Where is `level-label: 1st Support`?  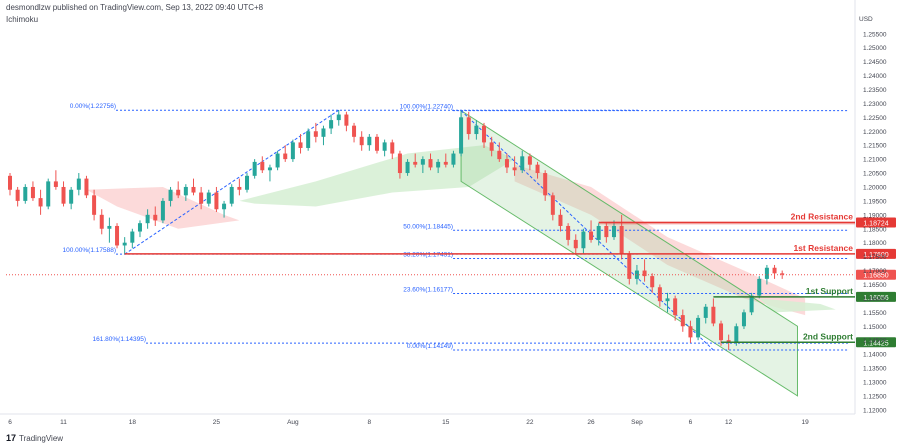
level-label: 1st Support is located at coordinates (829, 291).